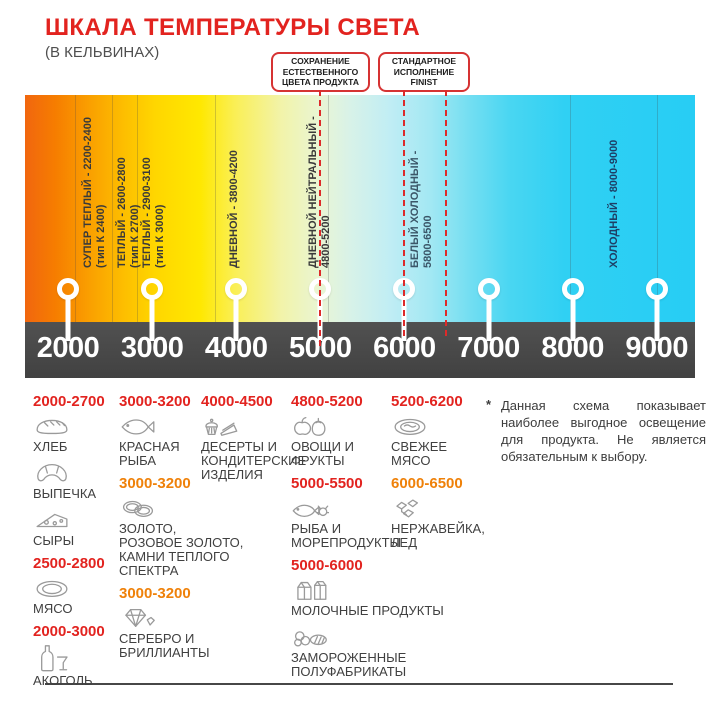 The image size is (720, 704). What do you see at coordinates (159, 236) in the screenshot?
I see `zone-label-line2: (тип К 3000)` at bounding box center [159, 236].